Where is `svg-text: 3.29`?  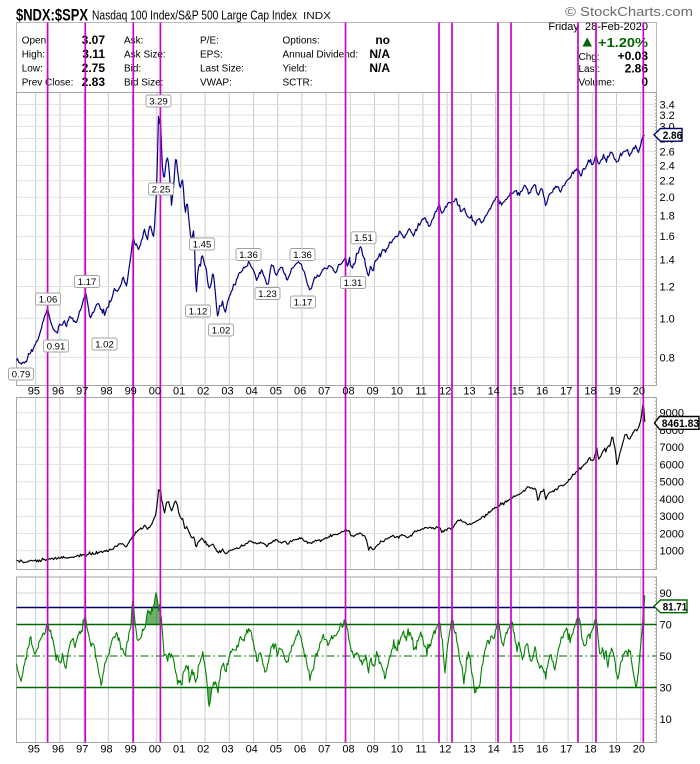 svg-text: 3.29 is located at coordinates (158, 101).